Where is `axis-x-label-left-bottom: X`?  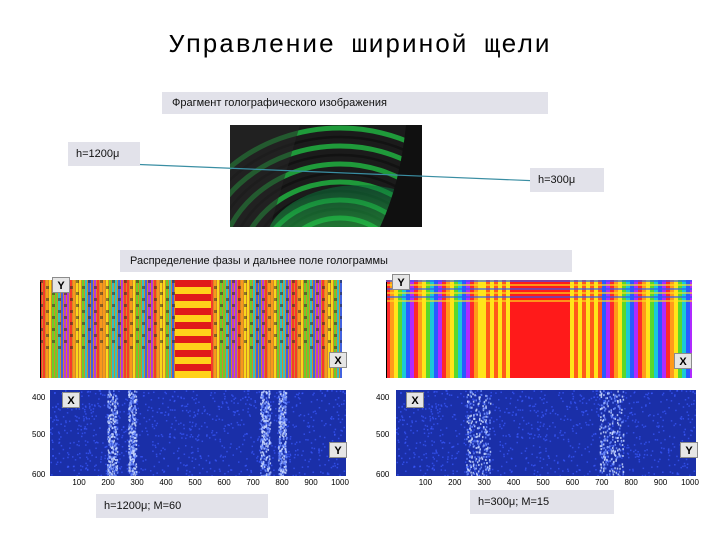
axis-x-label-left-bottom: X is located at coordinates (71, 400).